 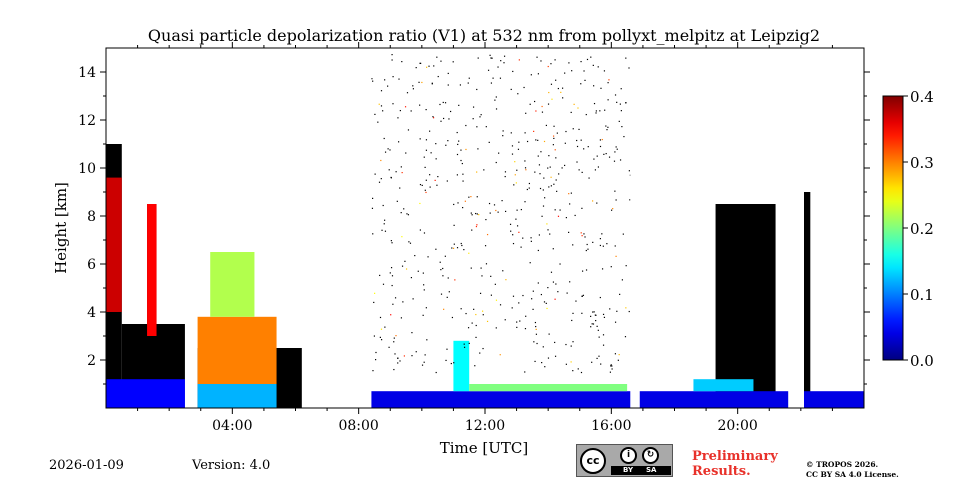 I want to click on date-label: 2026-01-09, so click(x=86, y=465).